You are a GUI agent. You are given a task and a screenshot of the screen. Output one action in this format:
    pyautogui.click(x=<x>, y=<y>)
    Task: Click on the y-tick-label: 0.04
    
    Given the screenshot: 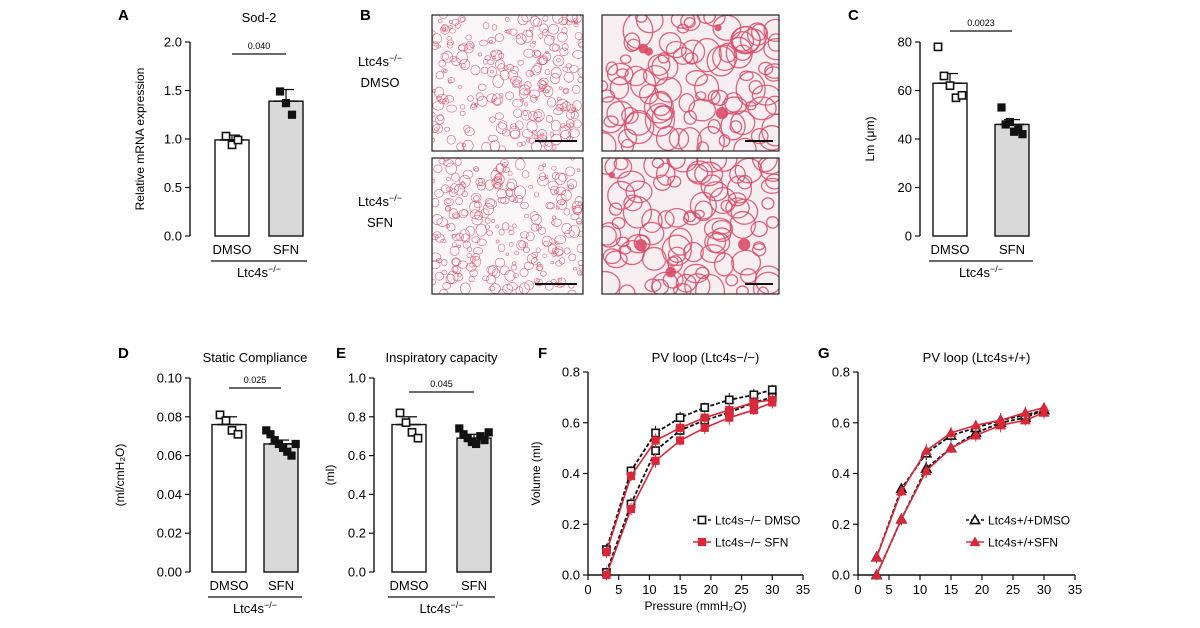 What is the action you would take?
    pyautogui.click(x=169, y=494)
    